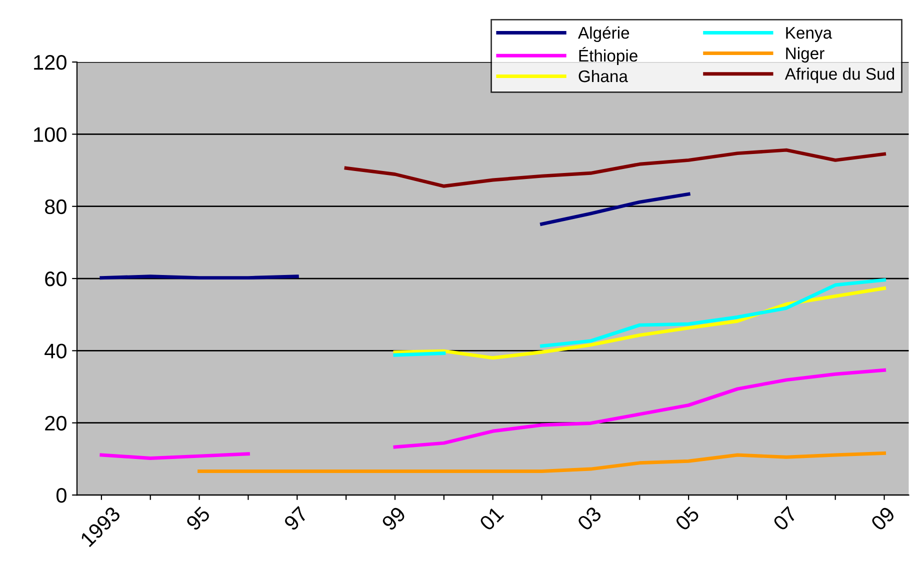  What do you see at coordinates (55, 423) in the screenshot?
I see `y-tick-label: 20` at bounding box center [55, 423].